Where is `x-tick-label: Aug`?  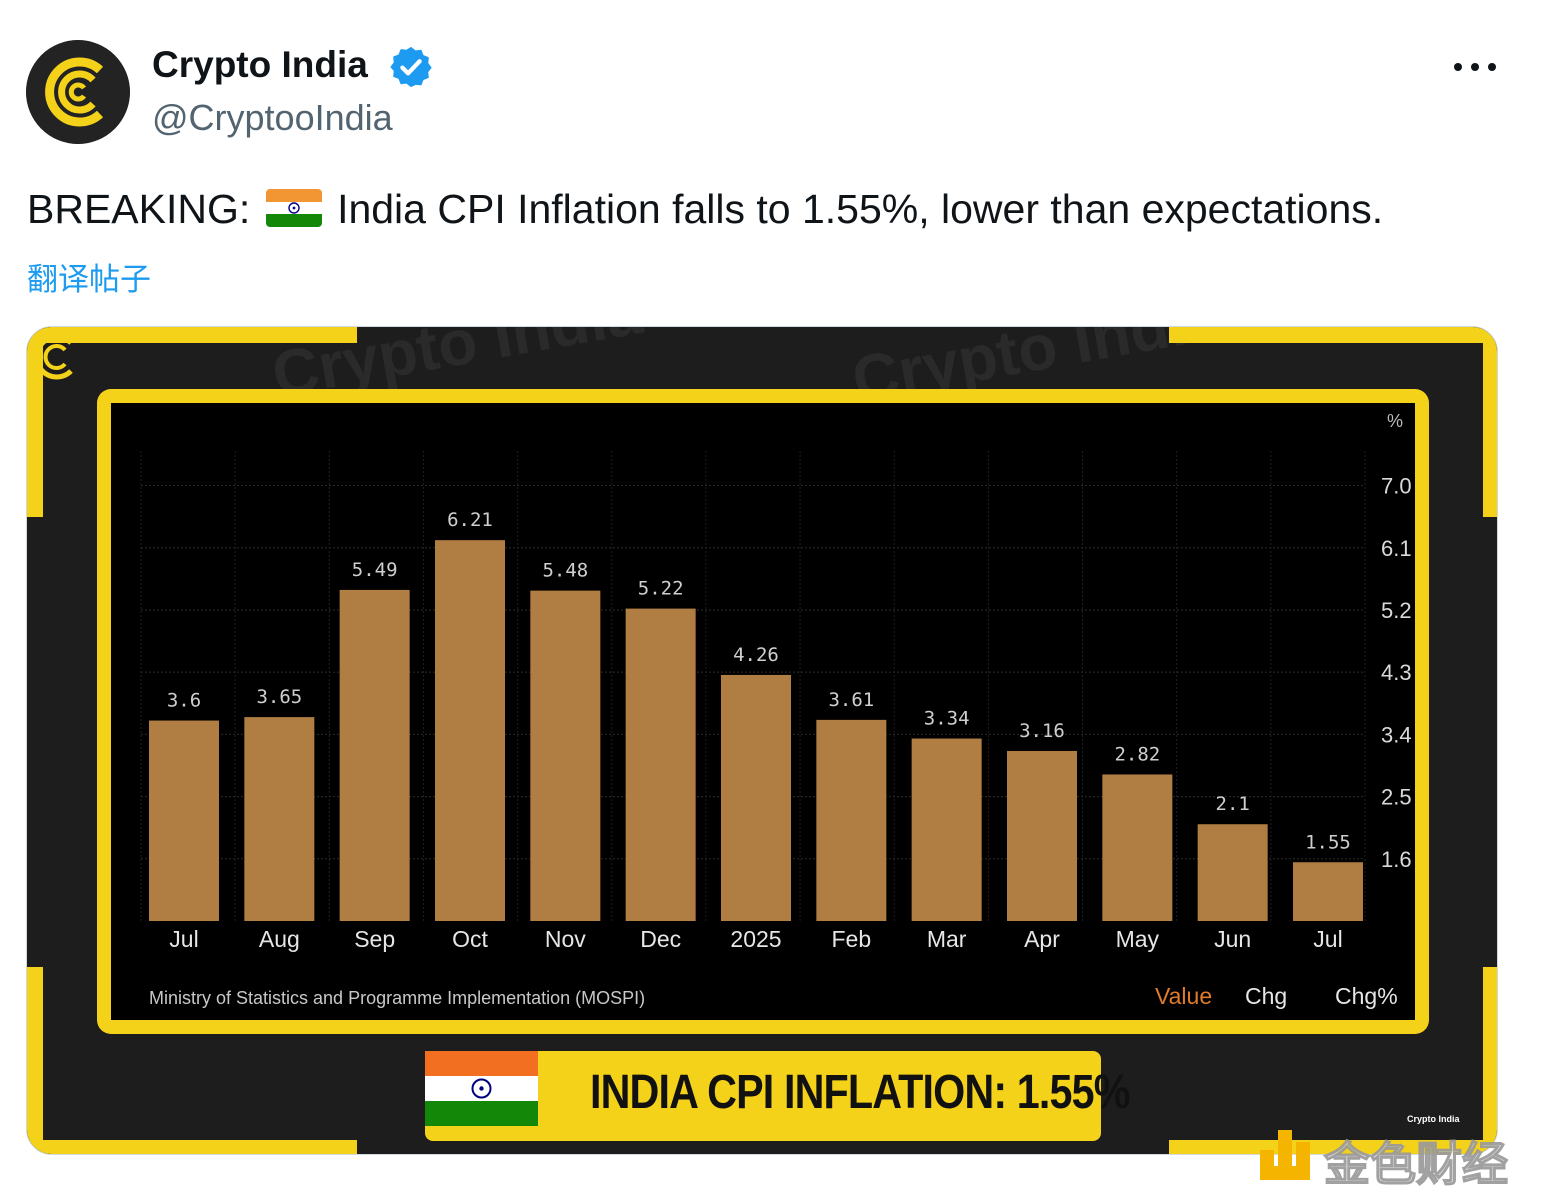
x-tick-label: Aug is located at coordinates (279, 939).